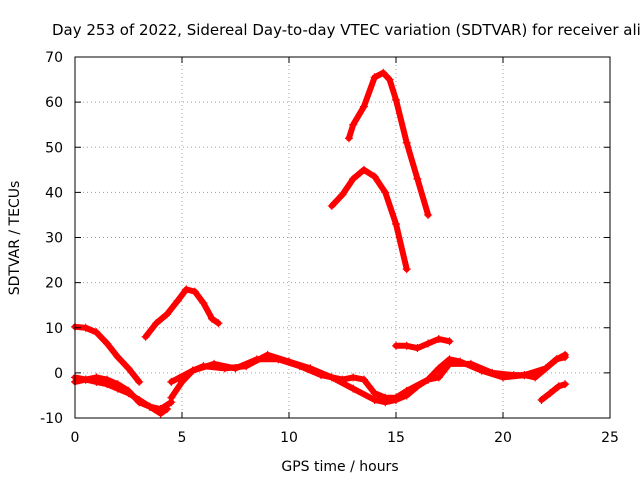 This screenshot has height=480, width=640. Describe the element at coordinates (289, 438) in the screenshot. I see `x-tick-label: 10` at that location.